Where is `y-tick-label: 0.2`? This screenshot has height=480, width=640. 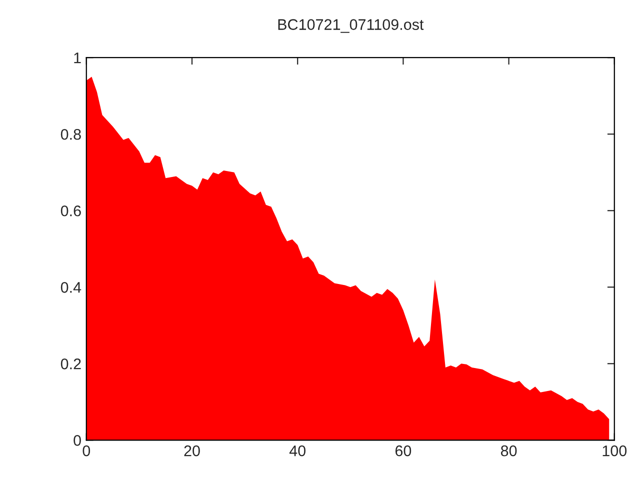
y-tick-label: 0.2 is located at coordinates (70, 364).